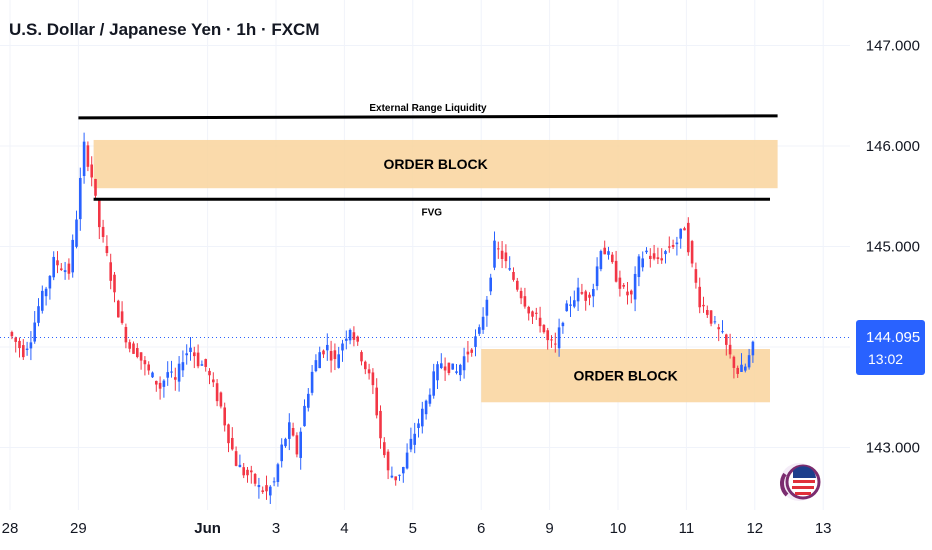 The height and width of the screenshot is (550, 932). Describe the element at coordinates (823, 528) in the screenshot. I see `x-tick-label-11: 13` at that location.